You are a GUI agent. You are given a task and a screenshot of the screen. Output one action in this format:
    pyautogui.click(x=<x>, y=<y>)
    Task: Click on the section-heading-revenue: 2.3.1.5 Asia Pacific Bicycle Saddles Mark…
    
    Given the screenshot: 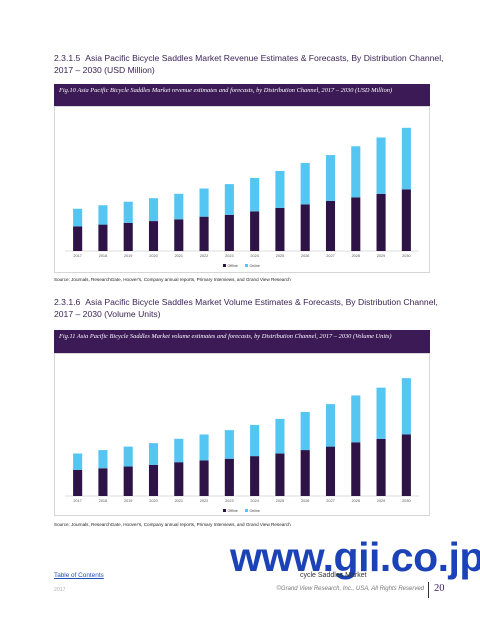 What is the action you would take?
    pyautogui.click(x=249, y=64)
    